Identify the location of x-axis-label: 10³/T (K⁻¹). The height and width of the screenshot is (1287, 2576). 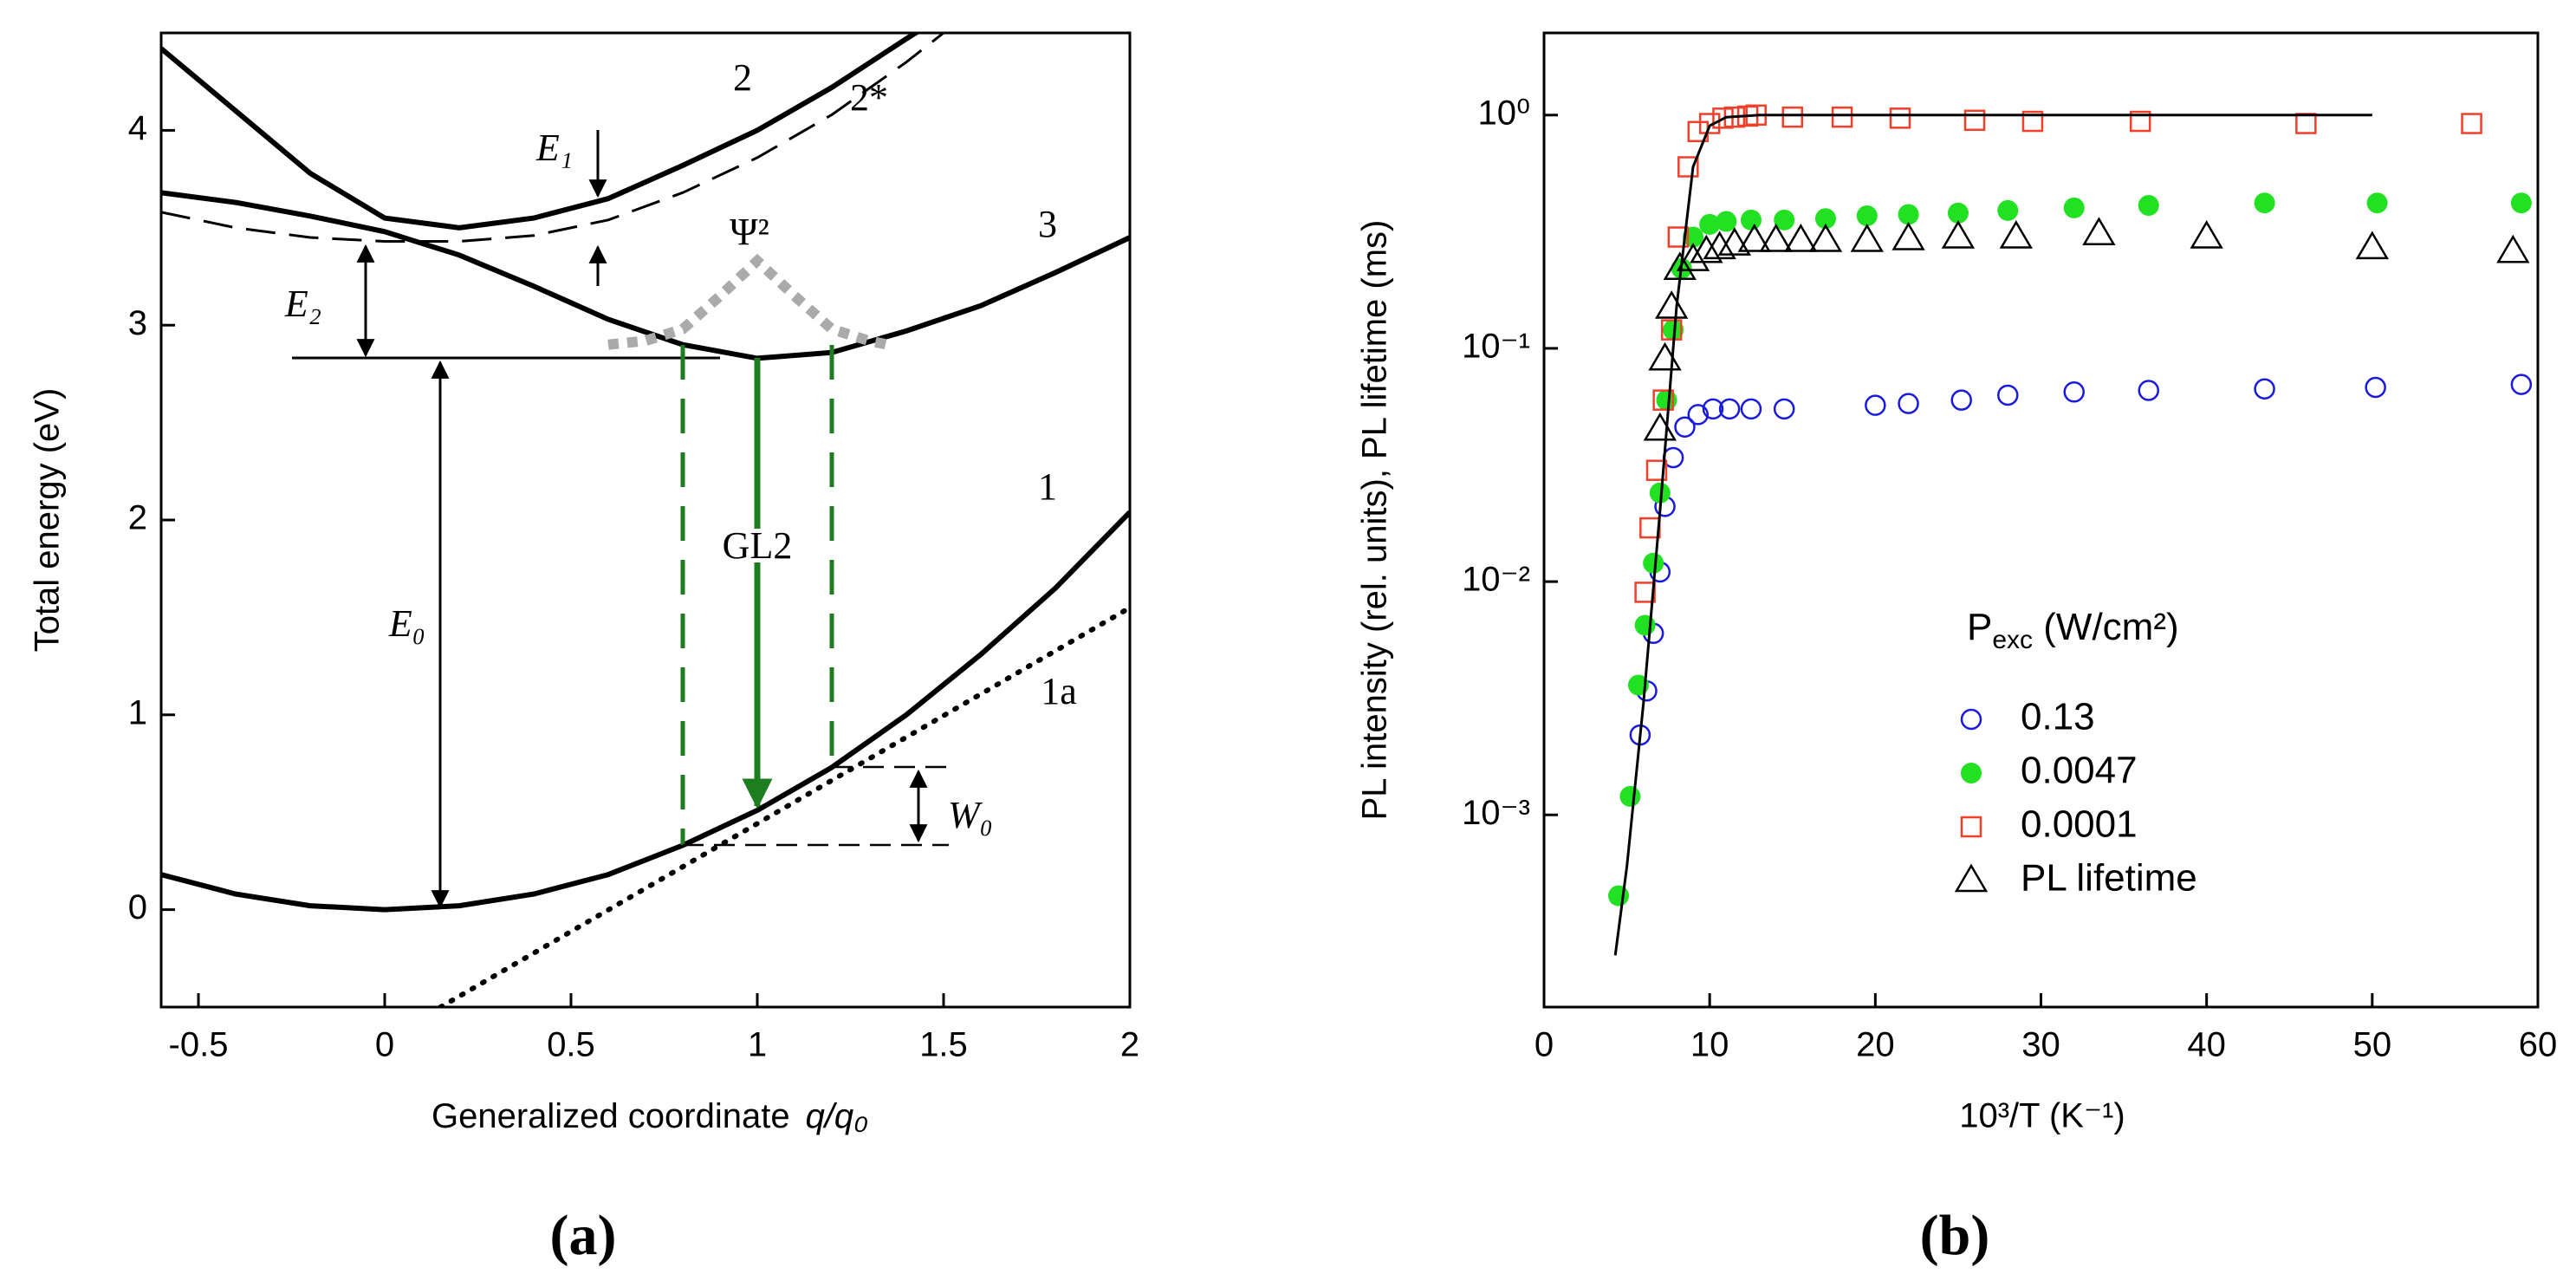
(2042, 1116).